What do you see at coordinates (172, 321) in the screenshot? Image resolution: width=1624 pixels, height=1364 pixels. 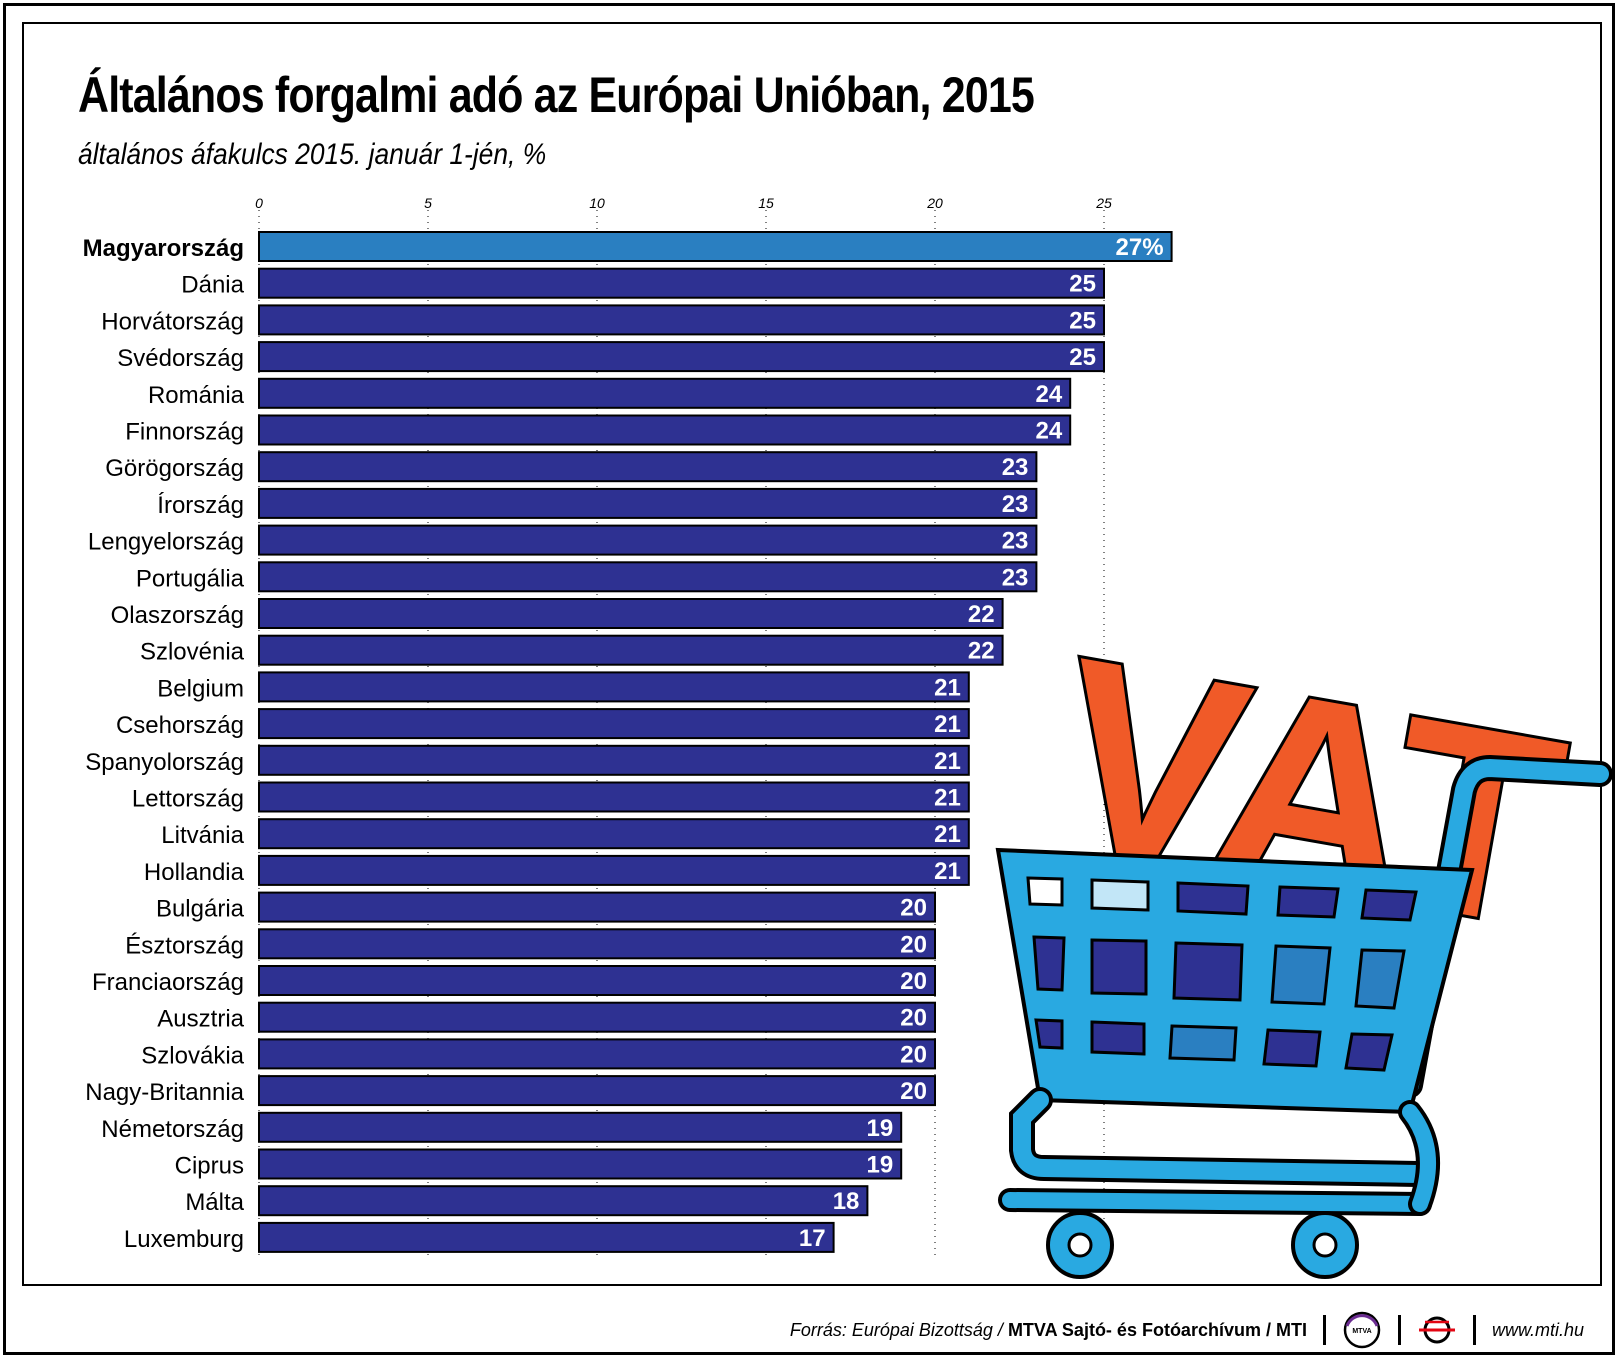 I see `category-label: Horvátország` at bounding box center [172, 321].